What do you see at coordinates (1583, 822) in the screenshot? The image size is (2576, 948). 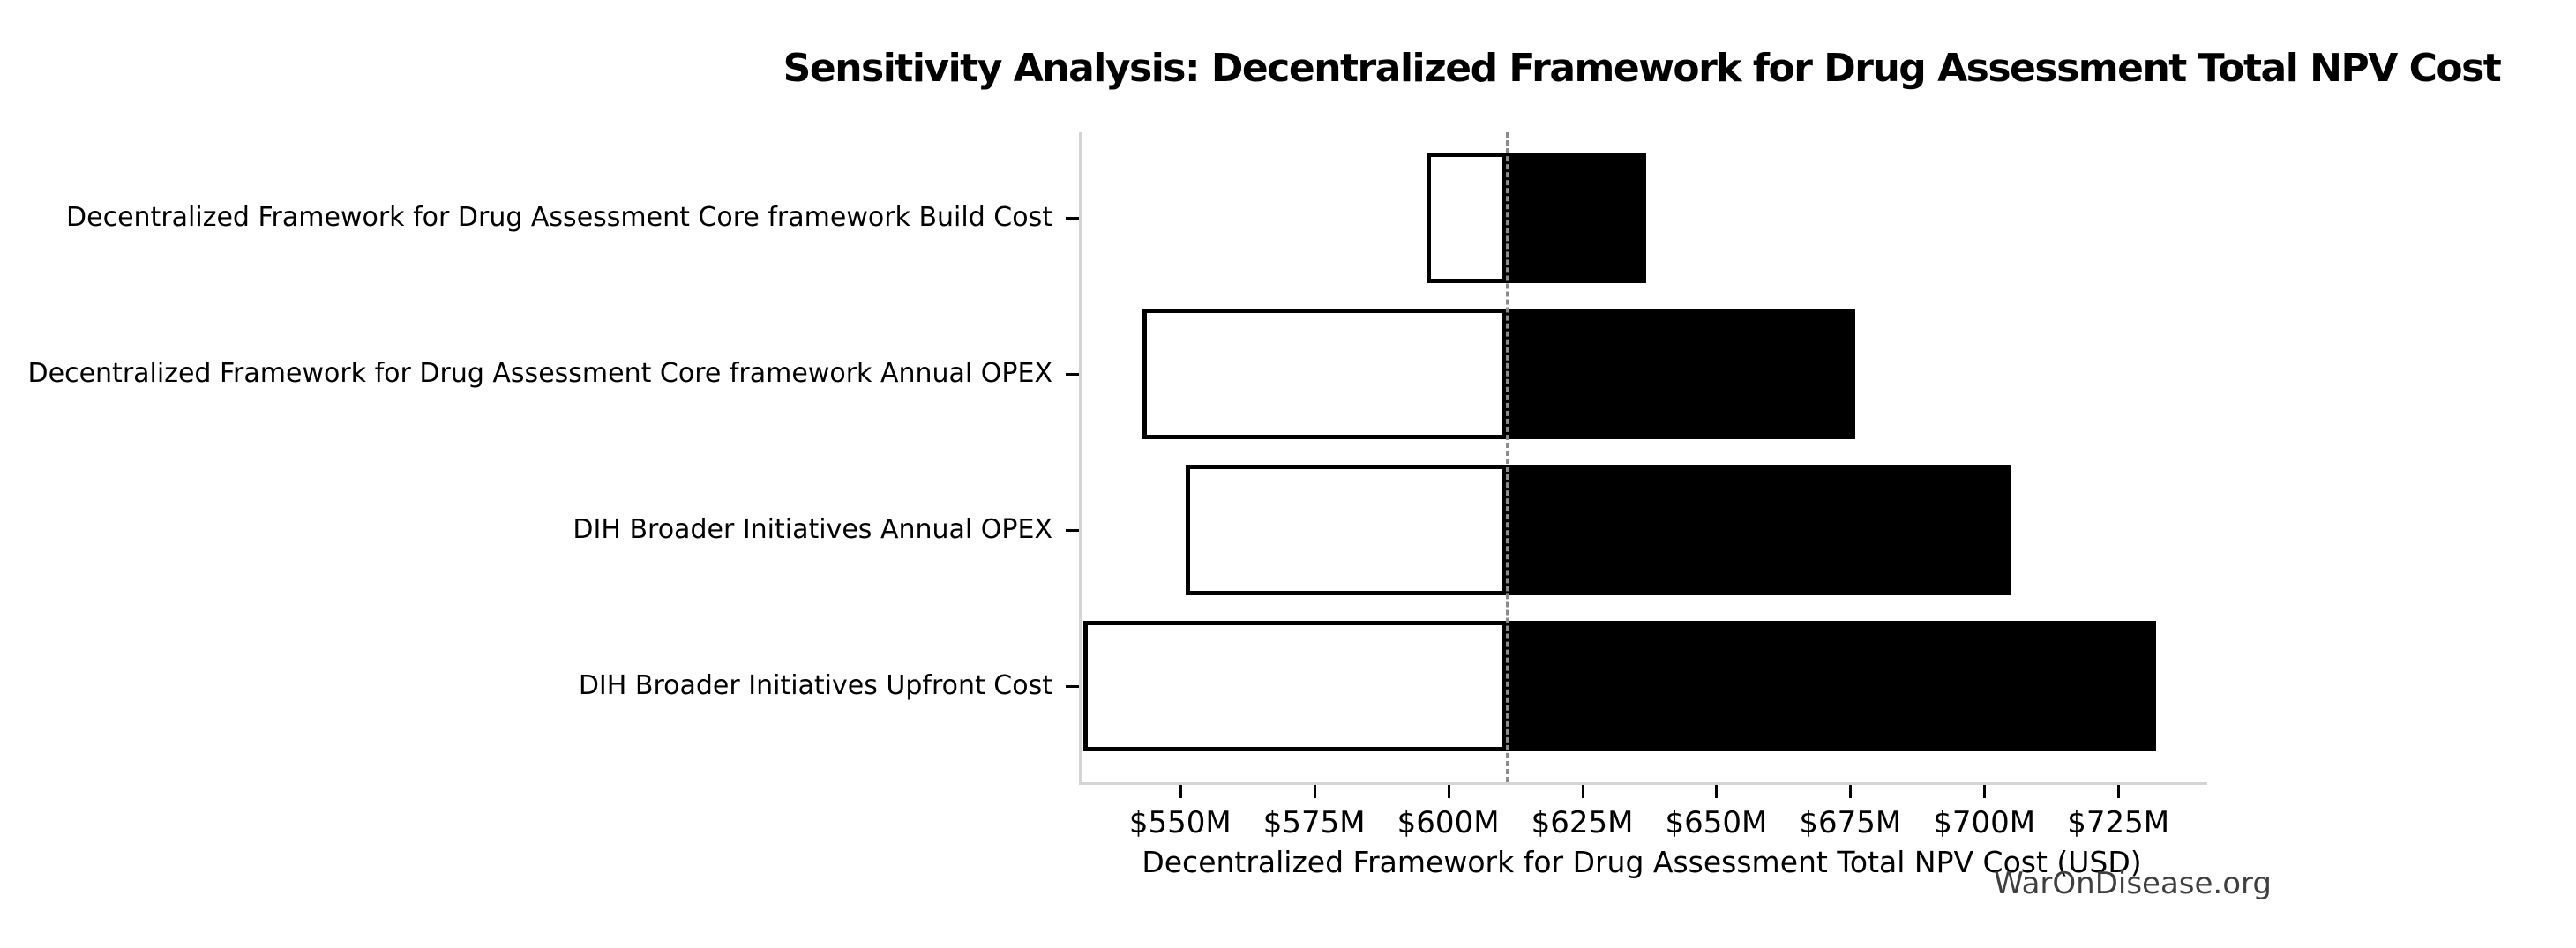 I see `x-tick-label: $625M` at bounding box center [1583, 822].